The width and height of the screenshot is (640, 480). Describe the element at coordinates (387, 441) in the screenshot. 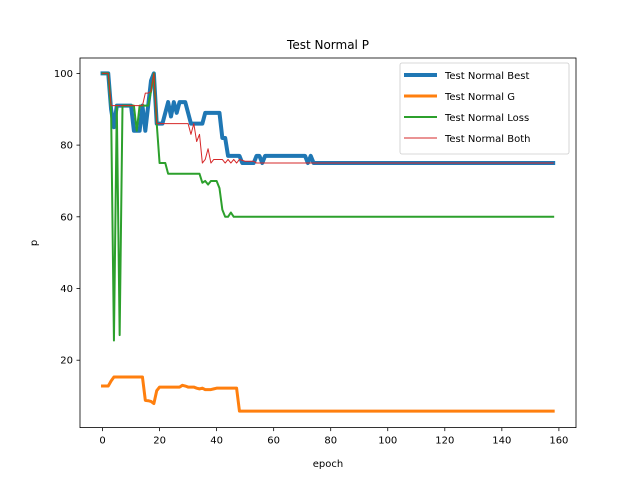

I see `x-tick-label: 100` at that location.